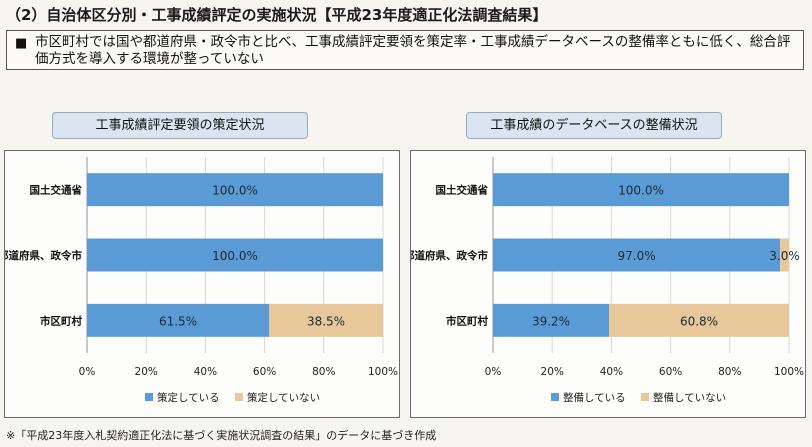  Describe the element at coordinates (594, 397) in the screenshot. I see `legend-label: 整備している` at that location.